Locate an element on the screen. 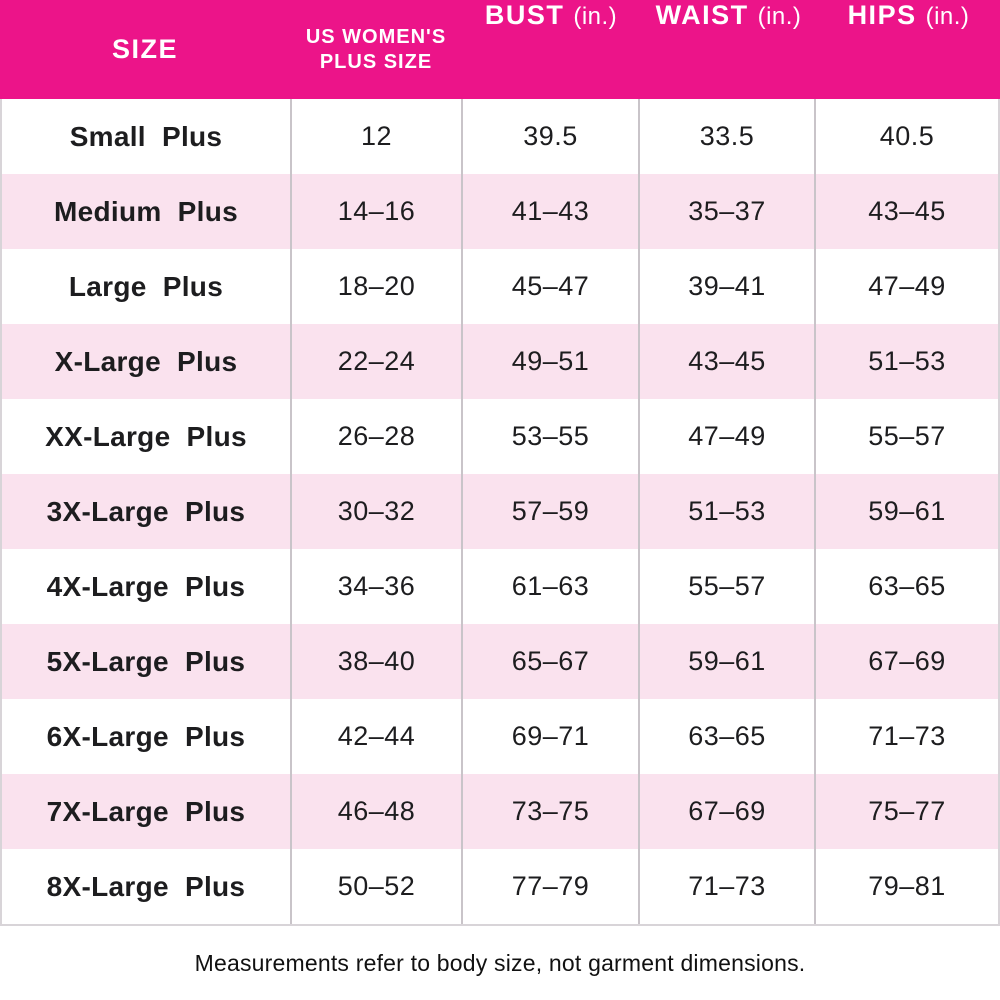  cell-us-plus-size: 42–44 is located at coordinates (375, 736).